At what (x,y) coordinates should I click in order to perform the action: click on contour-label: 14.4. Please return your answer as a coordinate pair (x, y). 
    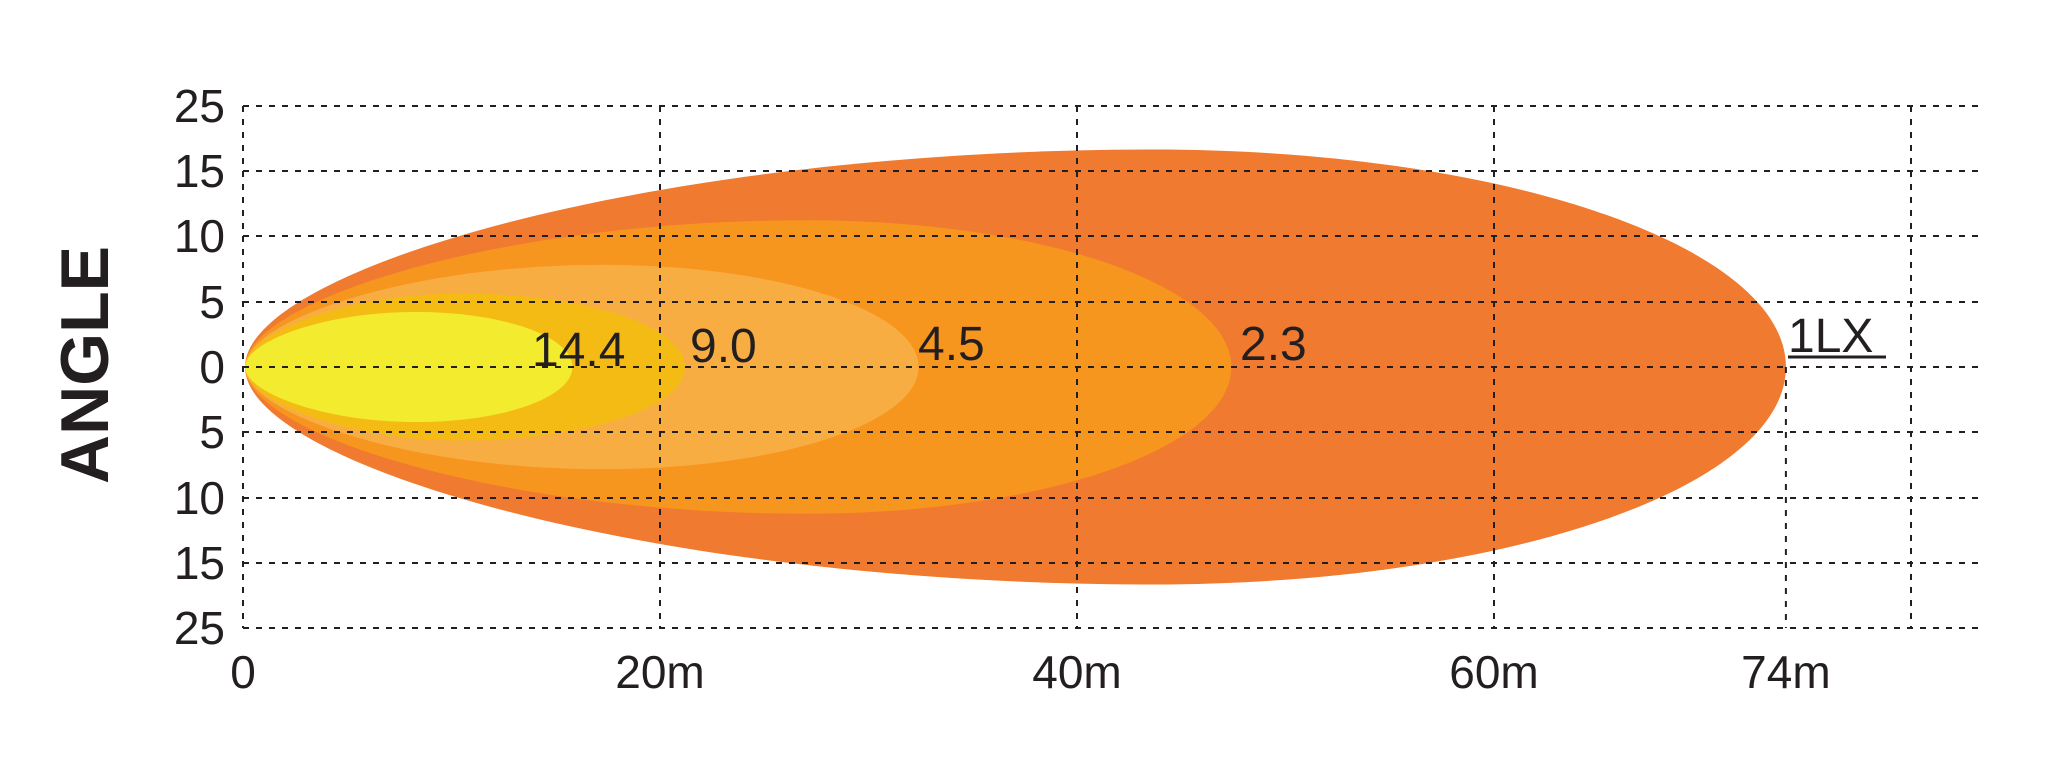
    Looking at the image, I should click on (578, 350).